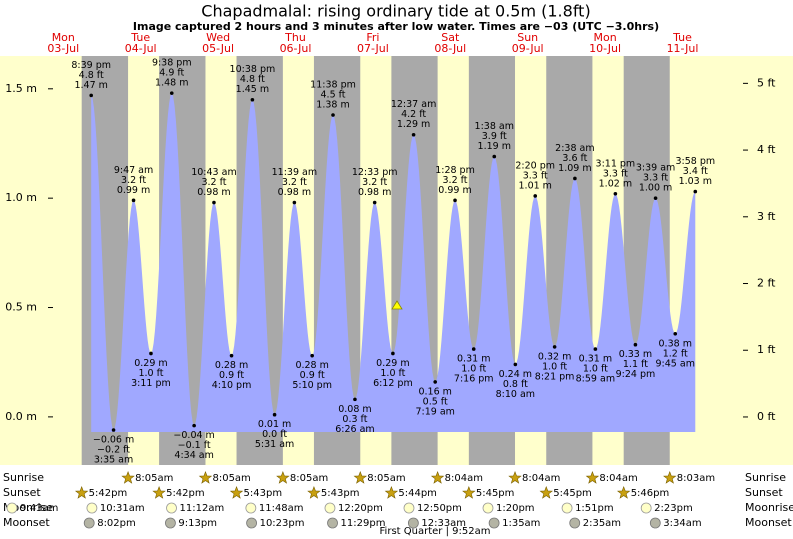  I want to click on tide-label: 1.02 m, so click(615, 183).